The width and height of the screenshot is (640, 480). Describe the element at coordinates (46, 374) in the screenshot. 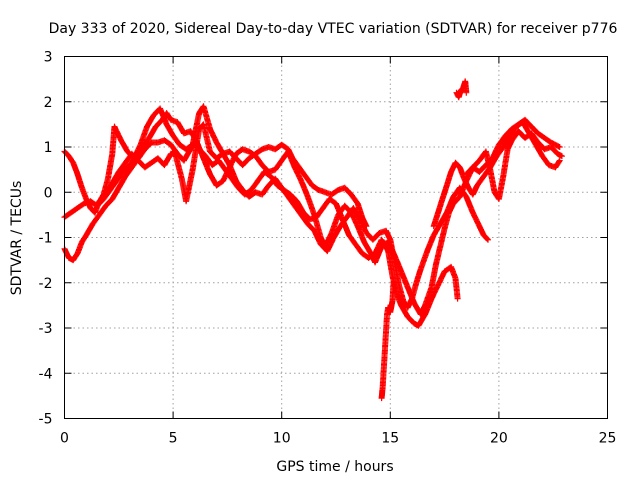

I see `y-tick-label: -4` at that location.